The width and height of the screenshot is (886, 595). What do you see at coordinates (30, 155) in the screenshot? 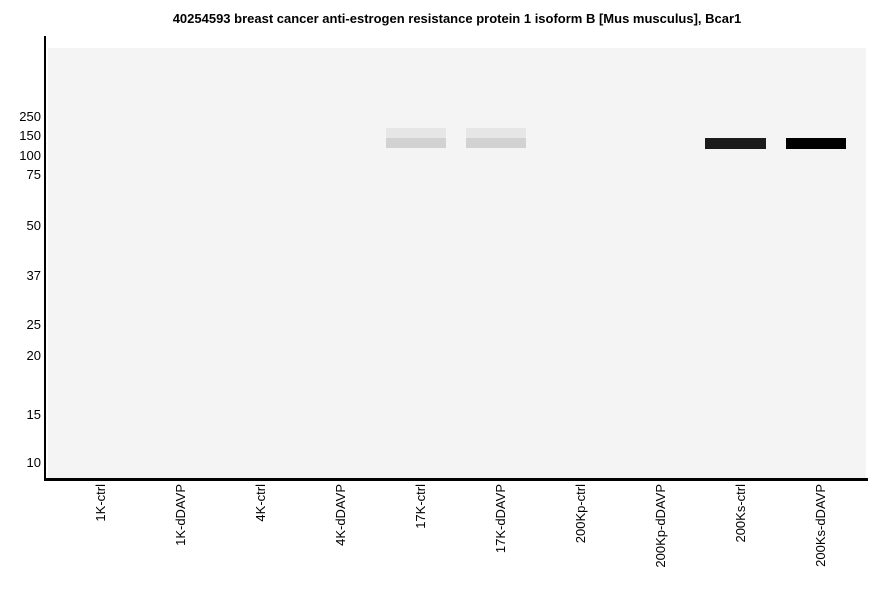
I see `mw-marker-label: 100` at bounding box center [30, 155].